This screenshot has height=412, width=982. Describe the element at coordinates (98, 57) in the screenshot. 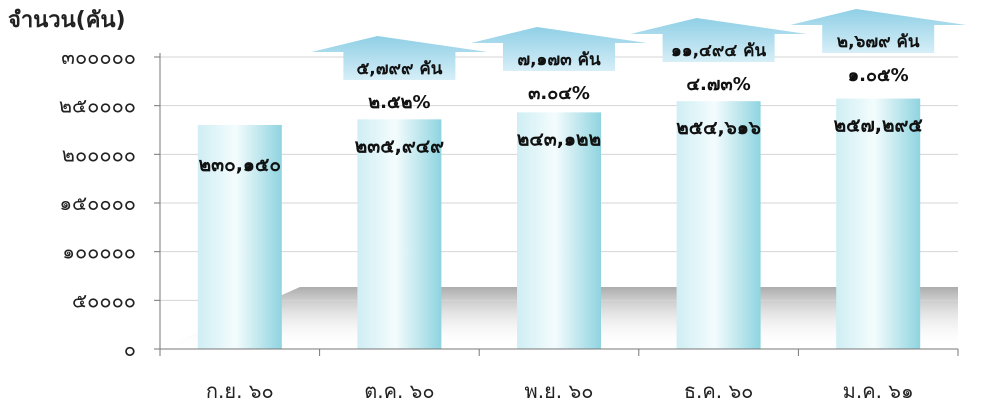

I see `y-tick-label: ๓๐๐๐๐๐` at that location.